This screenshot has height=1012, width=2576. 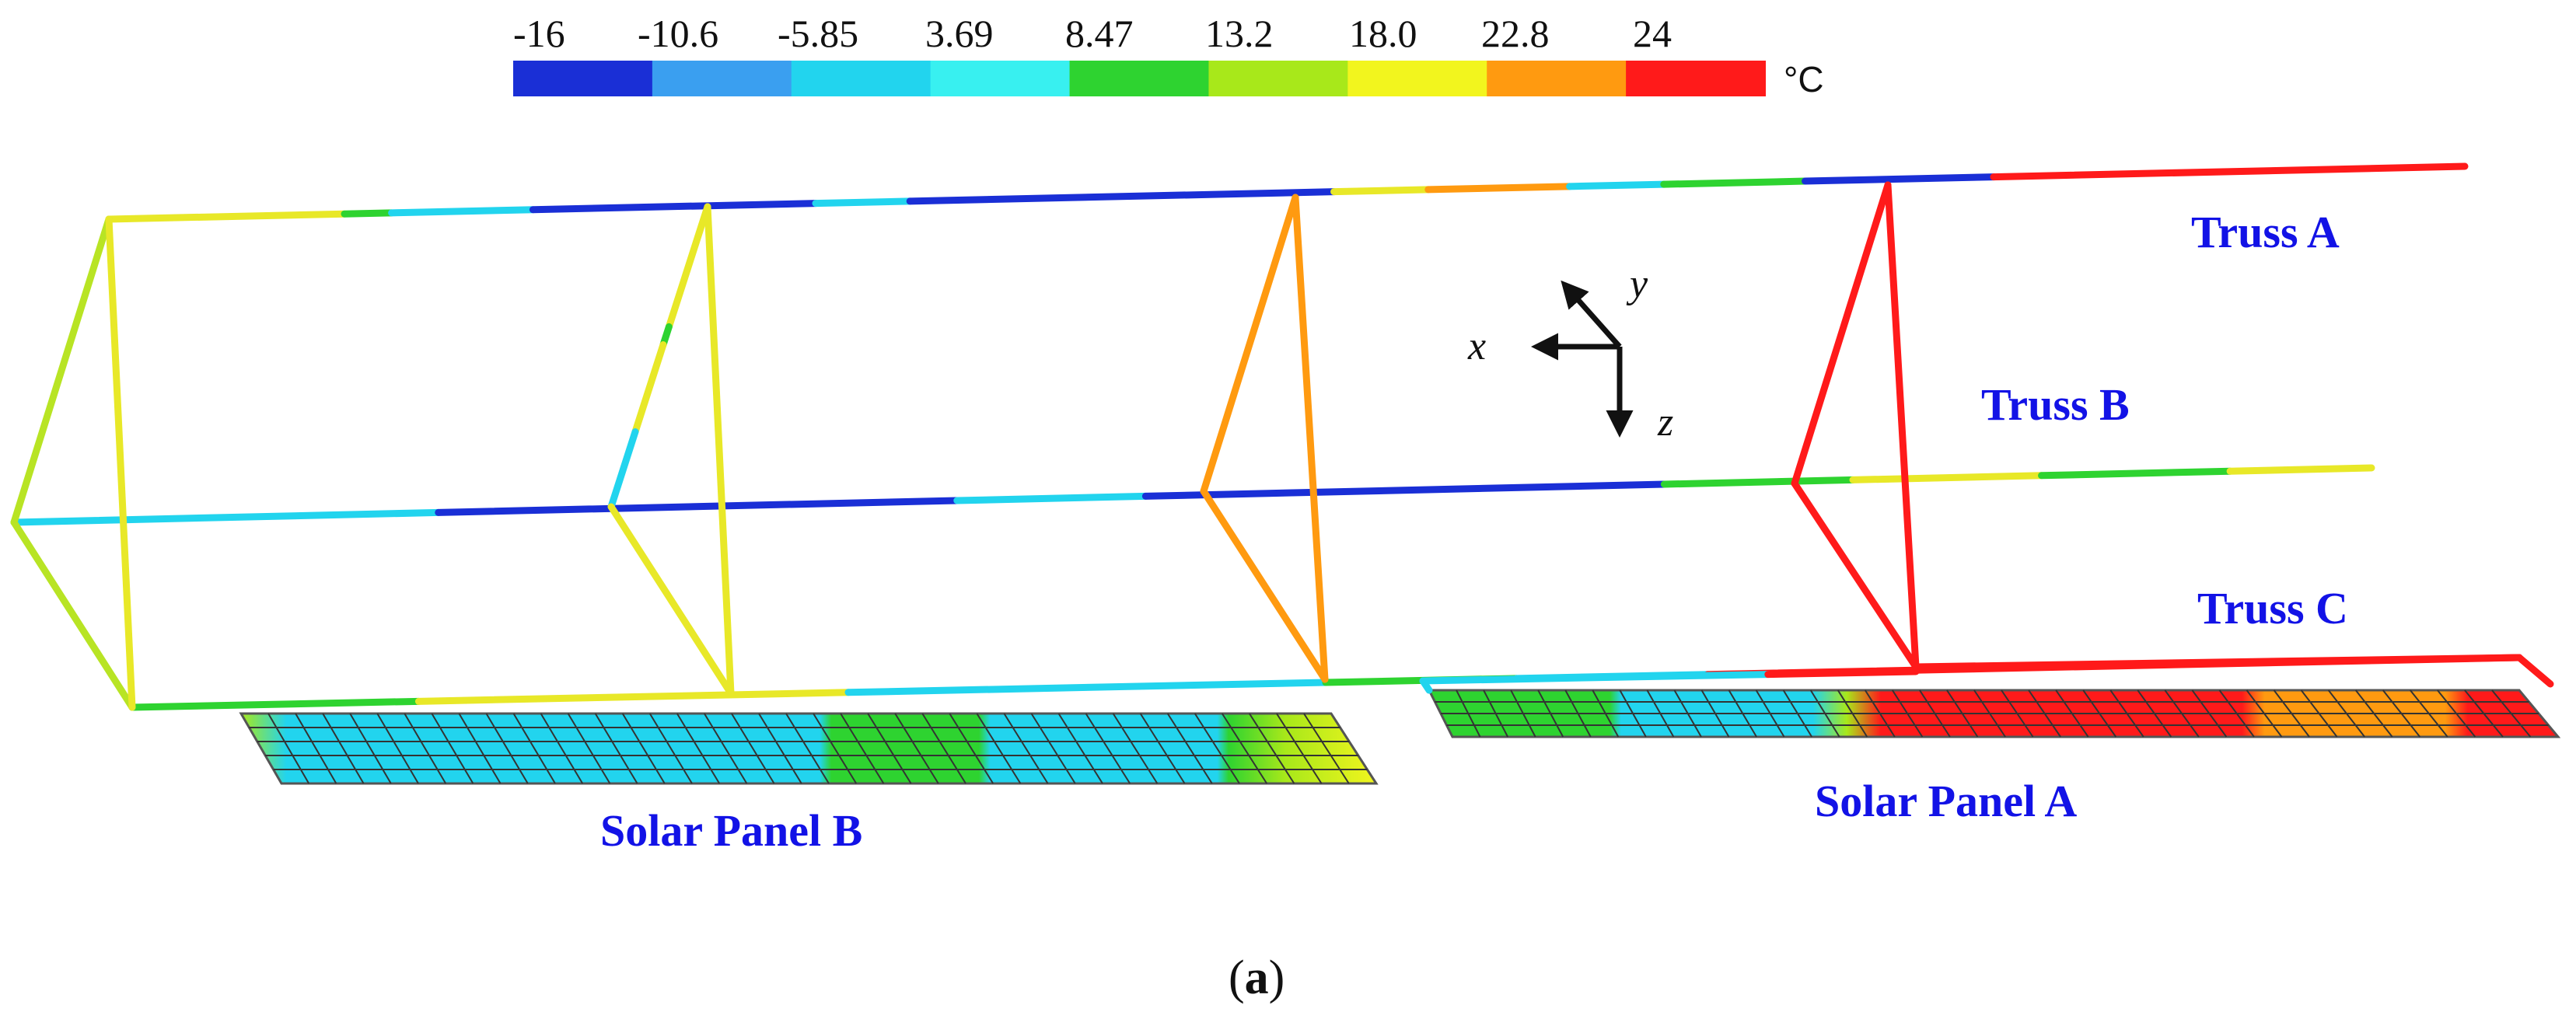 I want to click on axis-label-z: z, so click(x=1665, y=422).